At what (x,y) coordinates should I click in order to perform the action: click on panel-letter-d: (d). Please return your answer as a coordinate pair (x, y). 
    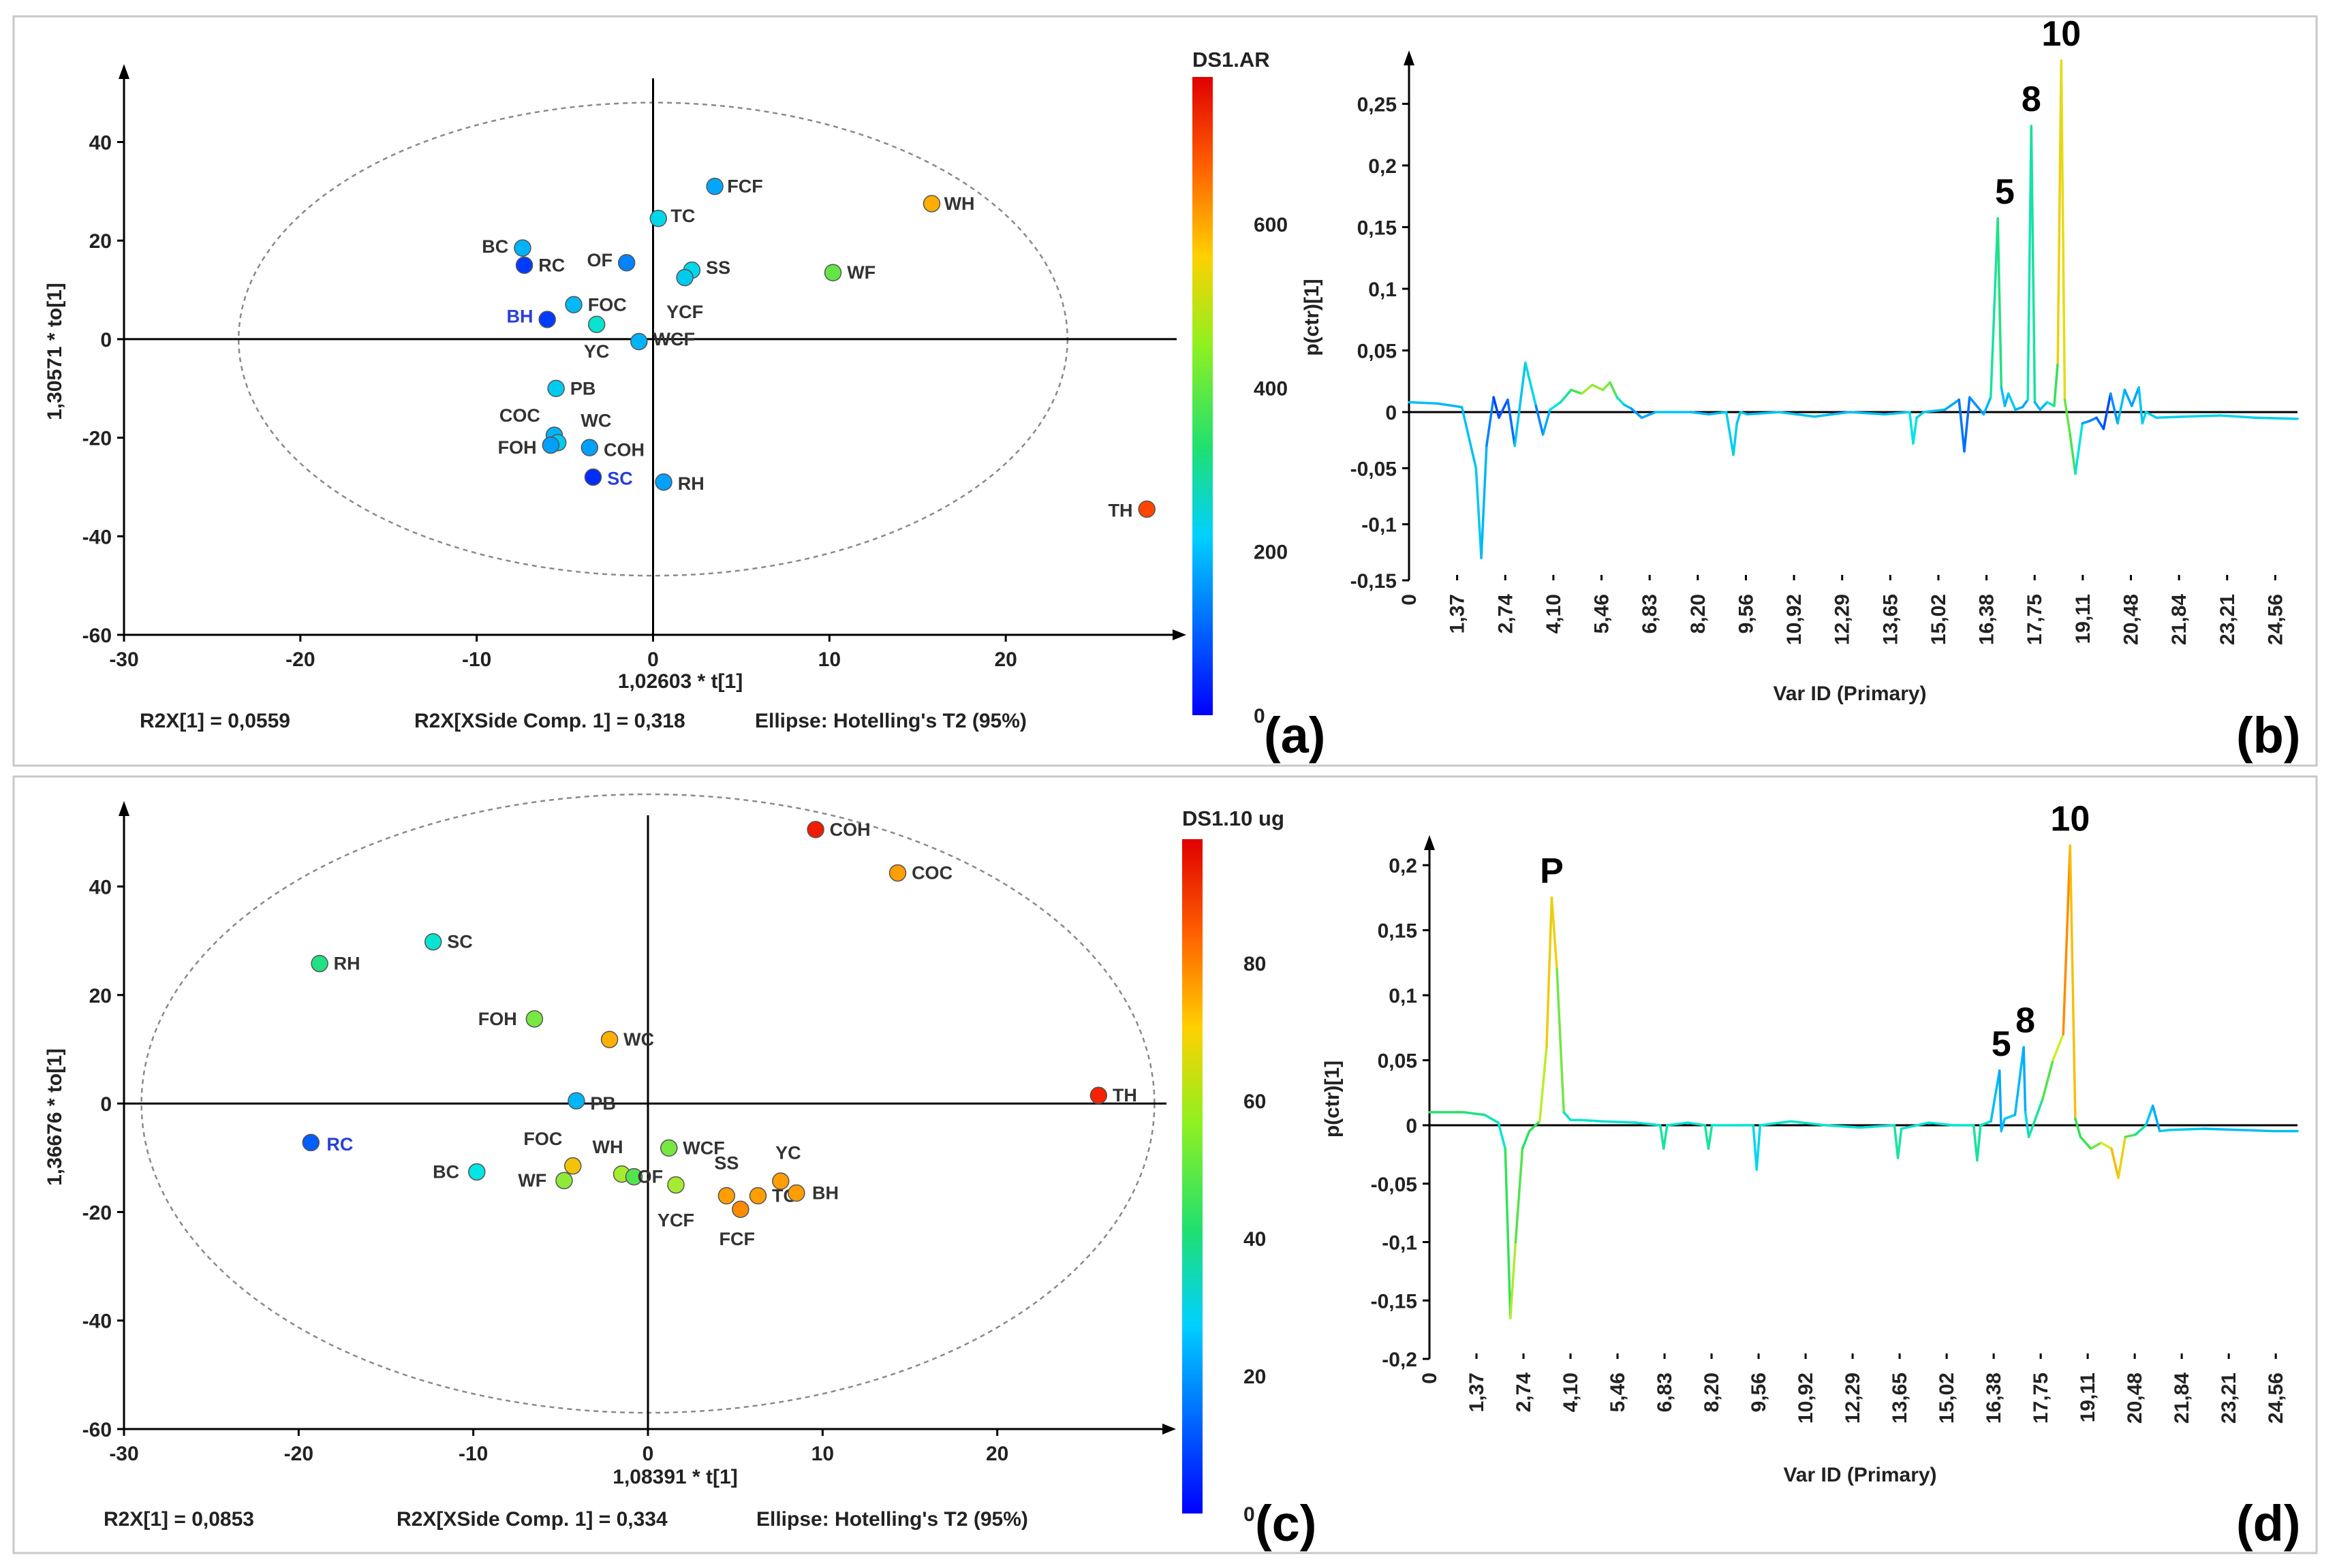
    Looking at the image, I should click on (2268, 1523).